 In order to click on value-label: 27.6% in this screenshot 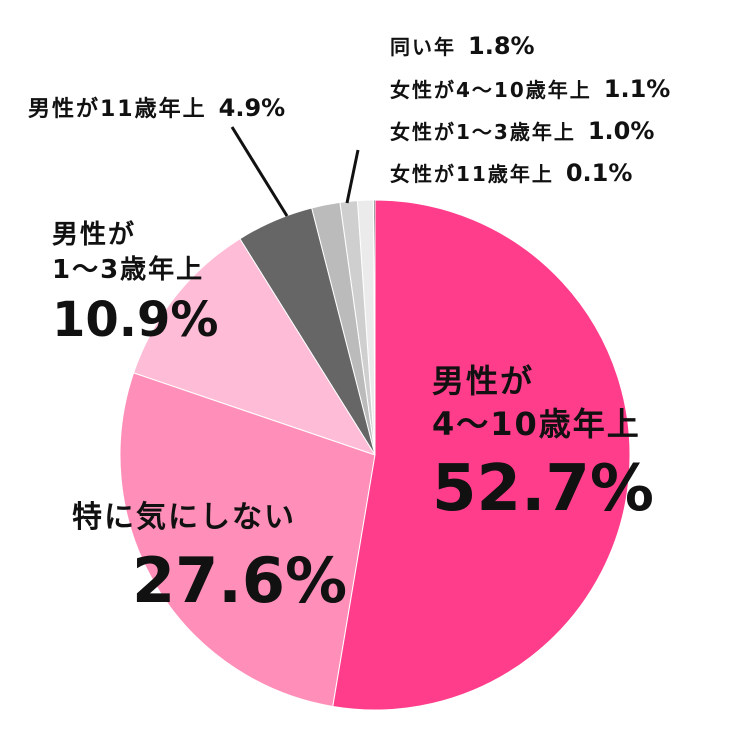, I will do `click(240, 580)`.